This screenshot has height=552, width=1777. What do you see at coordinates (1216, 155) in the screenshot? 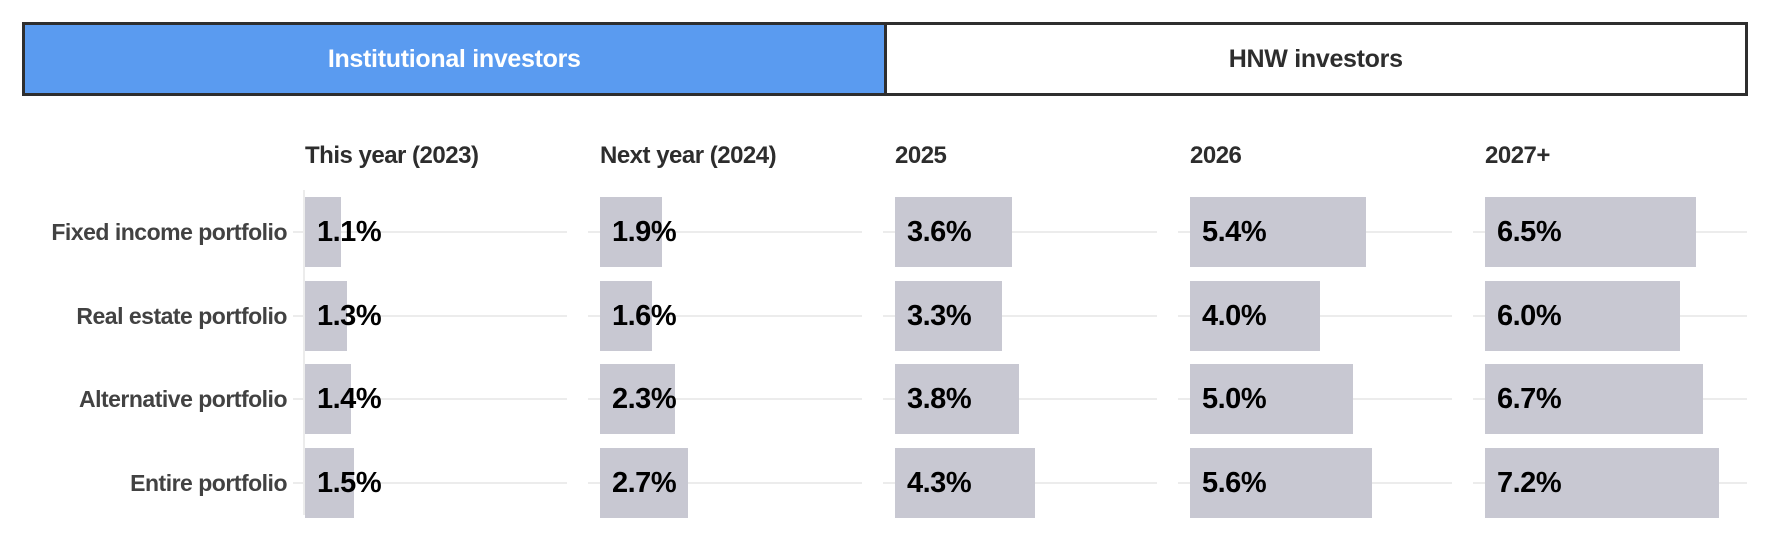
I see `column-header-2026: 2026` at bounding box center [1216, 155].